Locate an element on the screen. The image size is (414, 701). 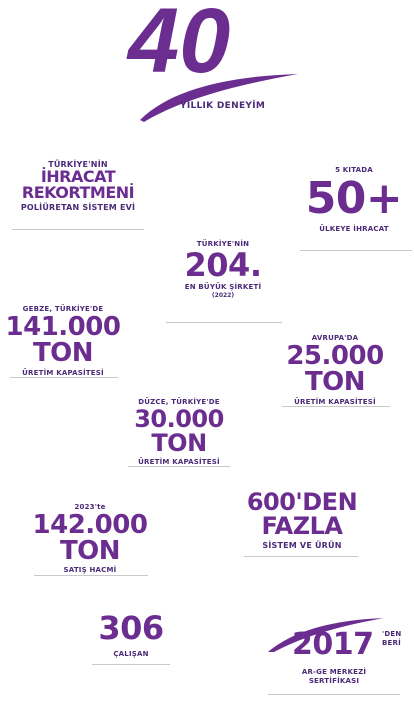
sales-bottom: SATIŞ HACMİ is located at coordinates (90, 570).